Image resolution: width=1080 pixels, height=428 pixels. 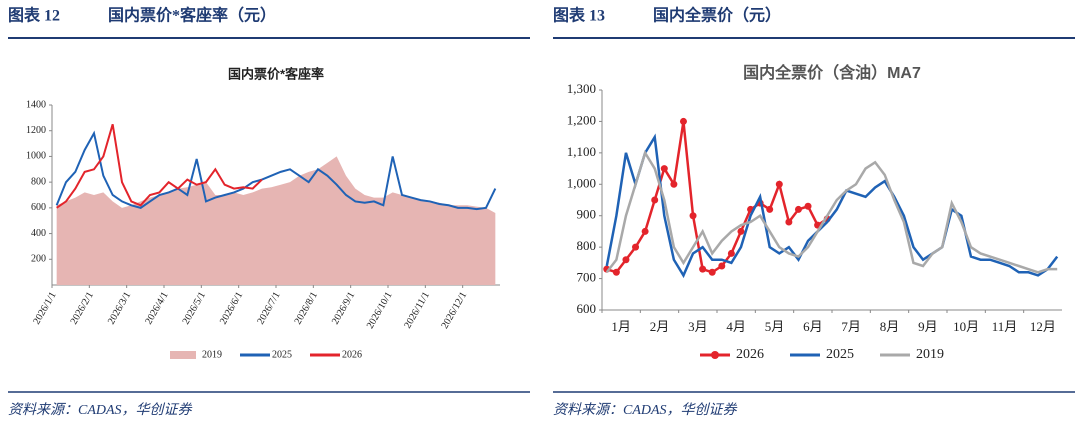 What do you see at coordinates (380, 310) in the screenshot?
I see `x-tick-label: 2026/10/1` at bounding box center [380, 310].